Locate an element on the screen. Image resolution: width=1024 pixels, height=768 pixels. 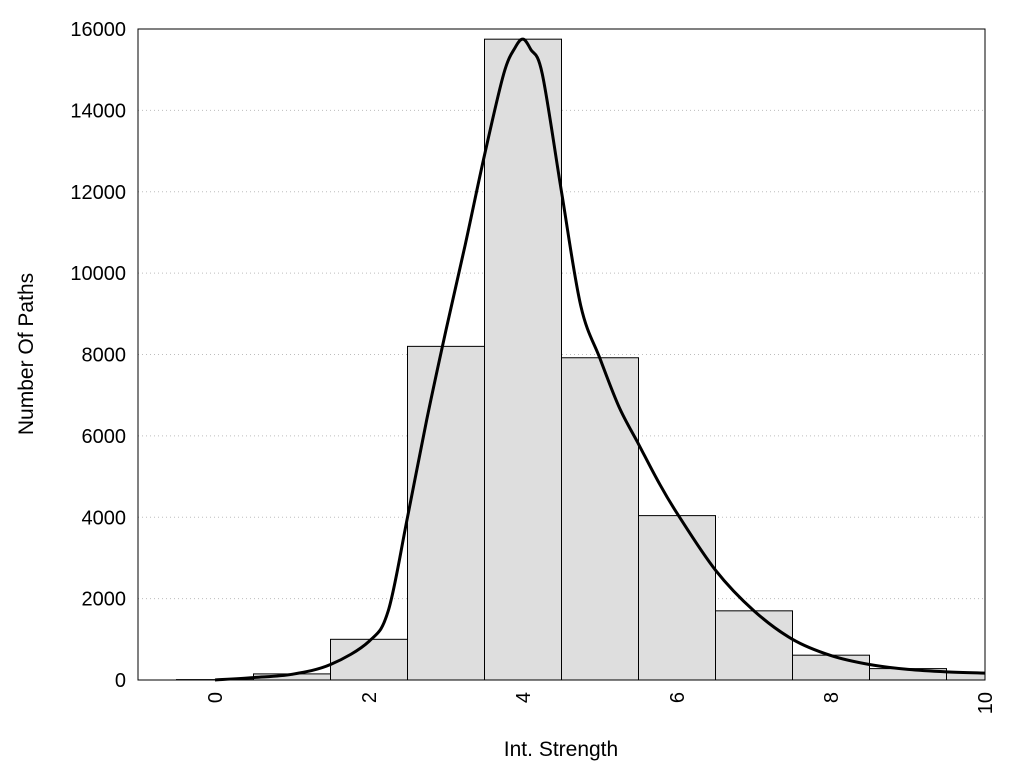
y-tick-label: 8000 is located at coordinates (104, 356).